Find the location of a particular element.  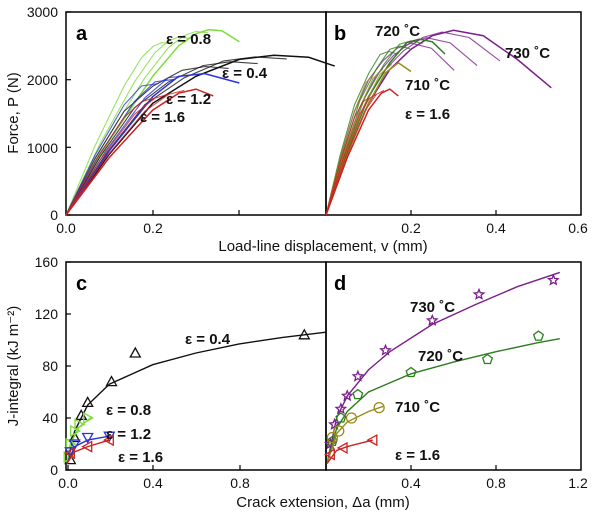

label-d-1: 720 ˚C is located at coordinates (440, 356).